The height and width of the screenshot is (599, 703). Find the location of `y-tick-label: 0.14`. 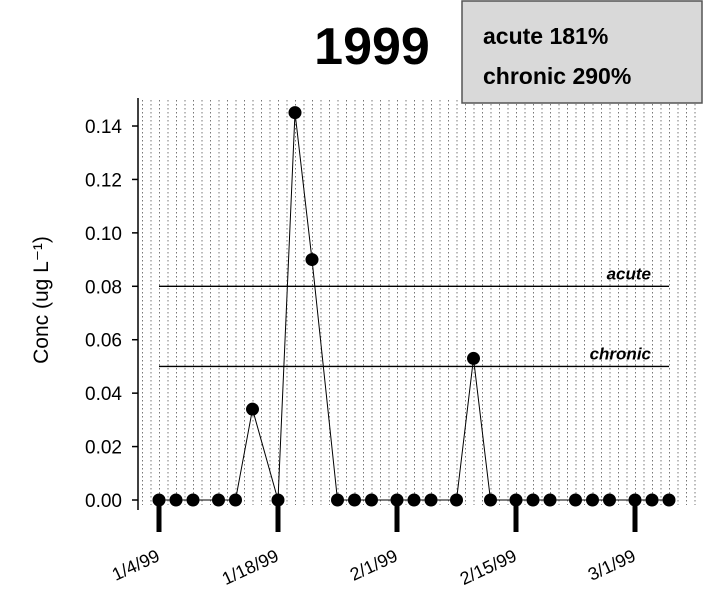

y-tick-label: 0.14 is located at coordinates (103, 127).